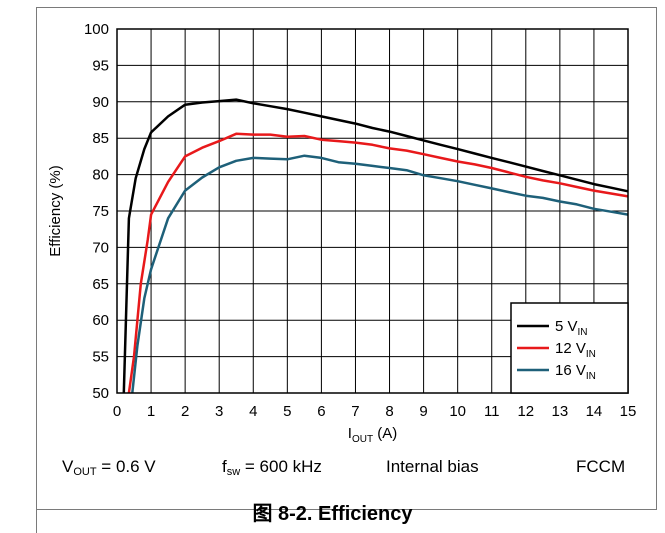  Describe the element at coordinates (389, 411) in the screenshot. I see `x-tick-label: 8` at that location.